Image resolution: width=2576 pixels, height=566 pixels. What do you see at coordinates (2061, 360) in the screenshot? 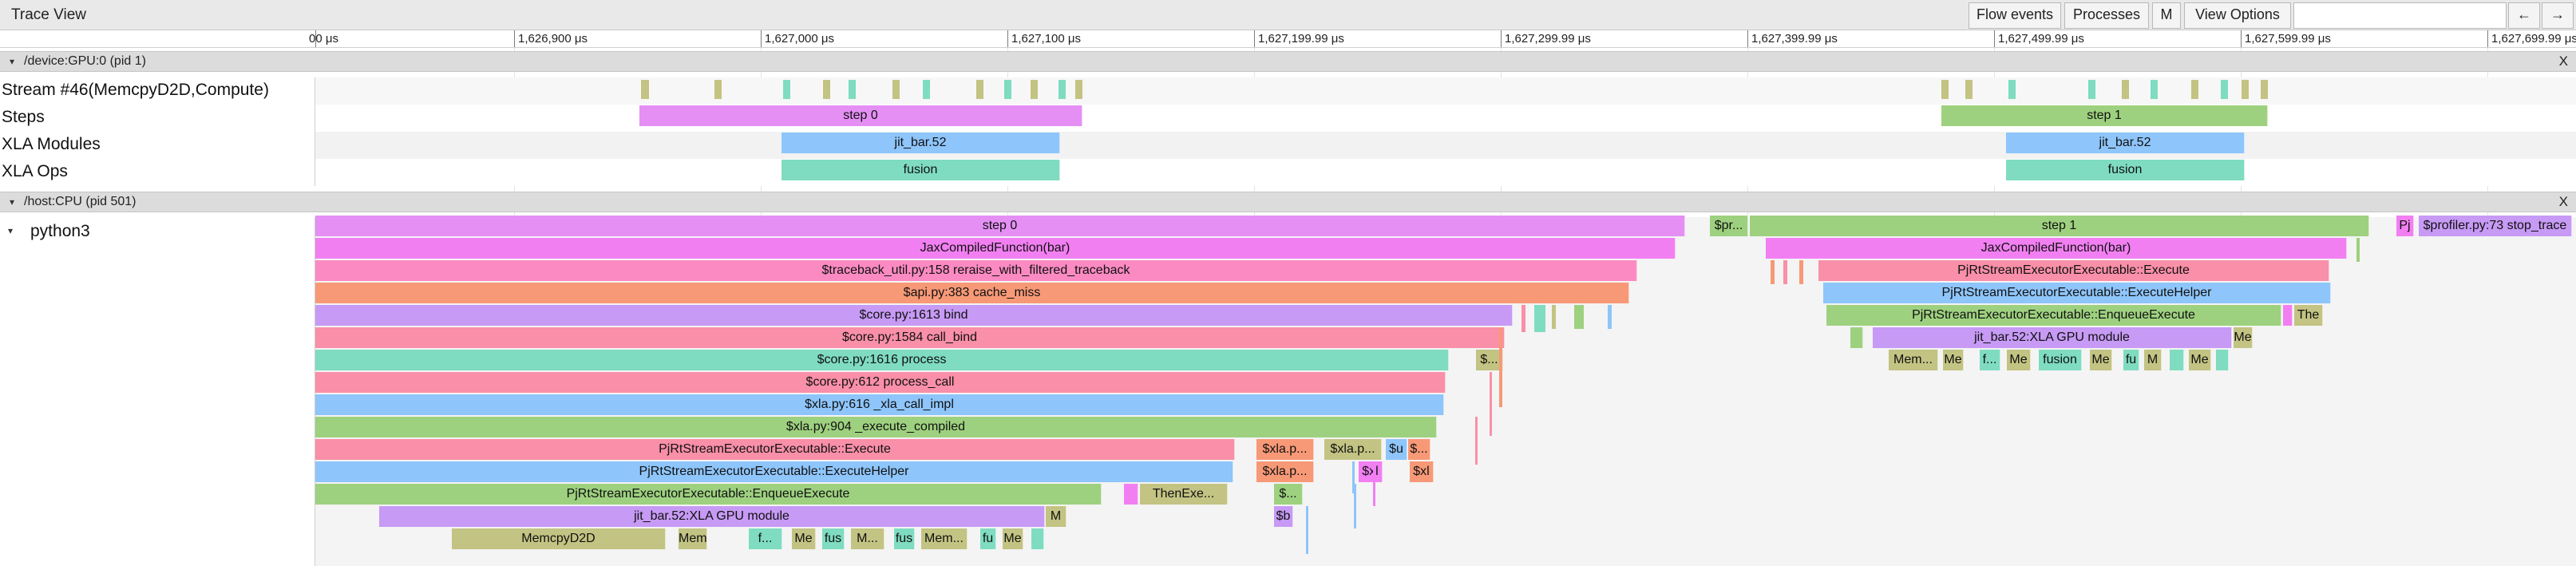
I see `stack-slice: fusion` at bounding box center [2061, 360].